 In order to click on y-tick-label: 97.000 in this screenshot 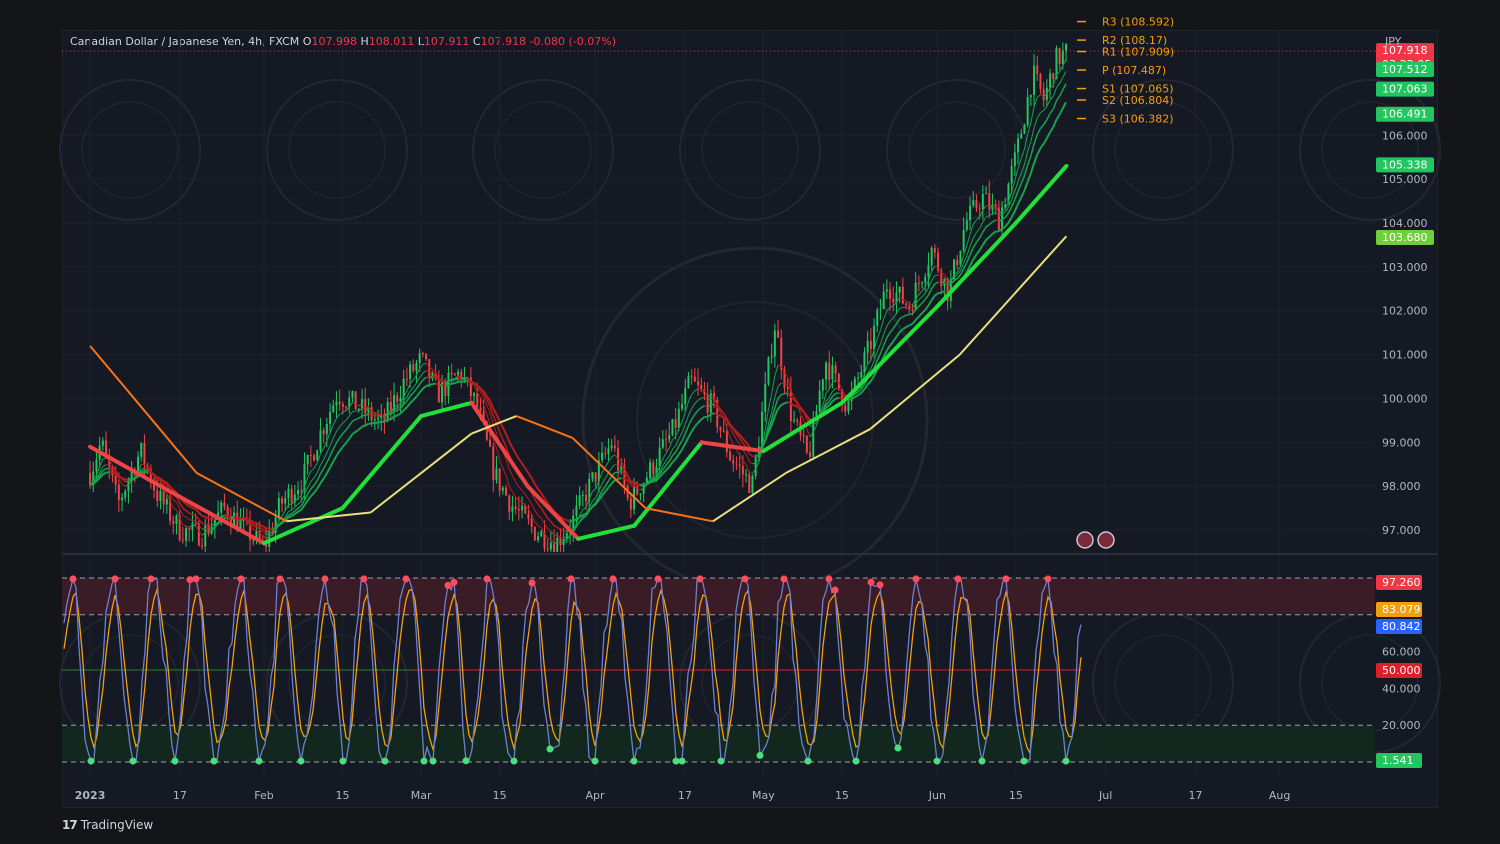, I will do `click(1401, 530)`.